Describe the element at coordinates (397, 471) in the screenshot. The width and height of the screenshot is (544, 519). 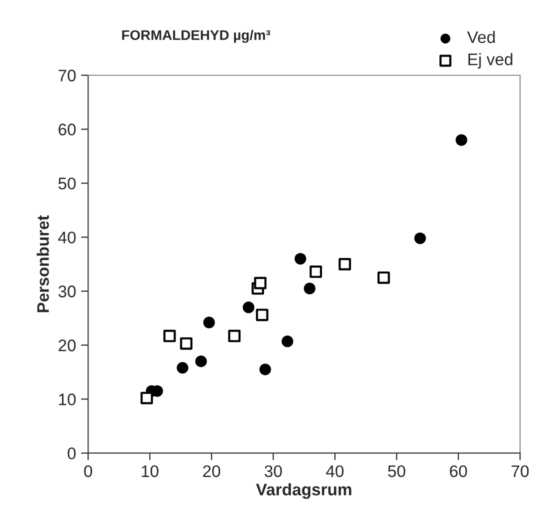
I see `x-tick-label: 50` at that location.